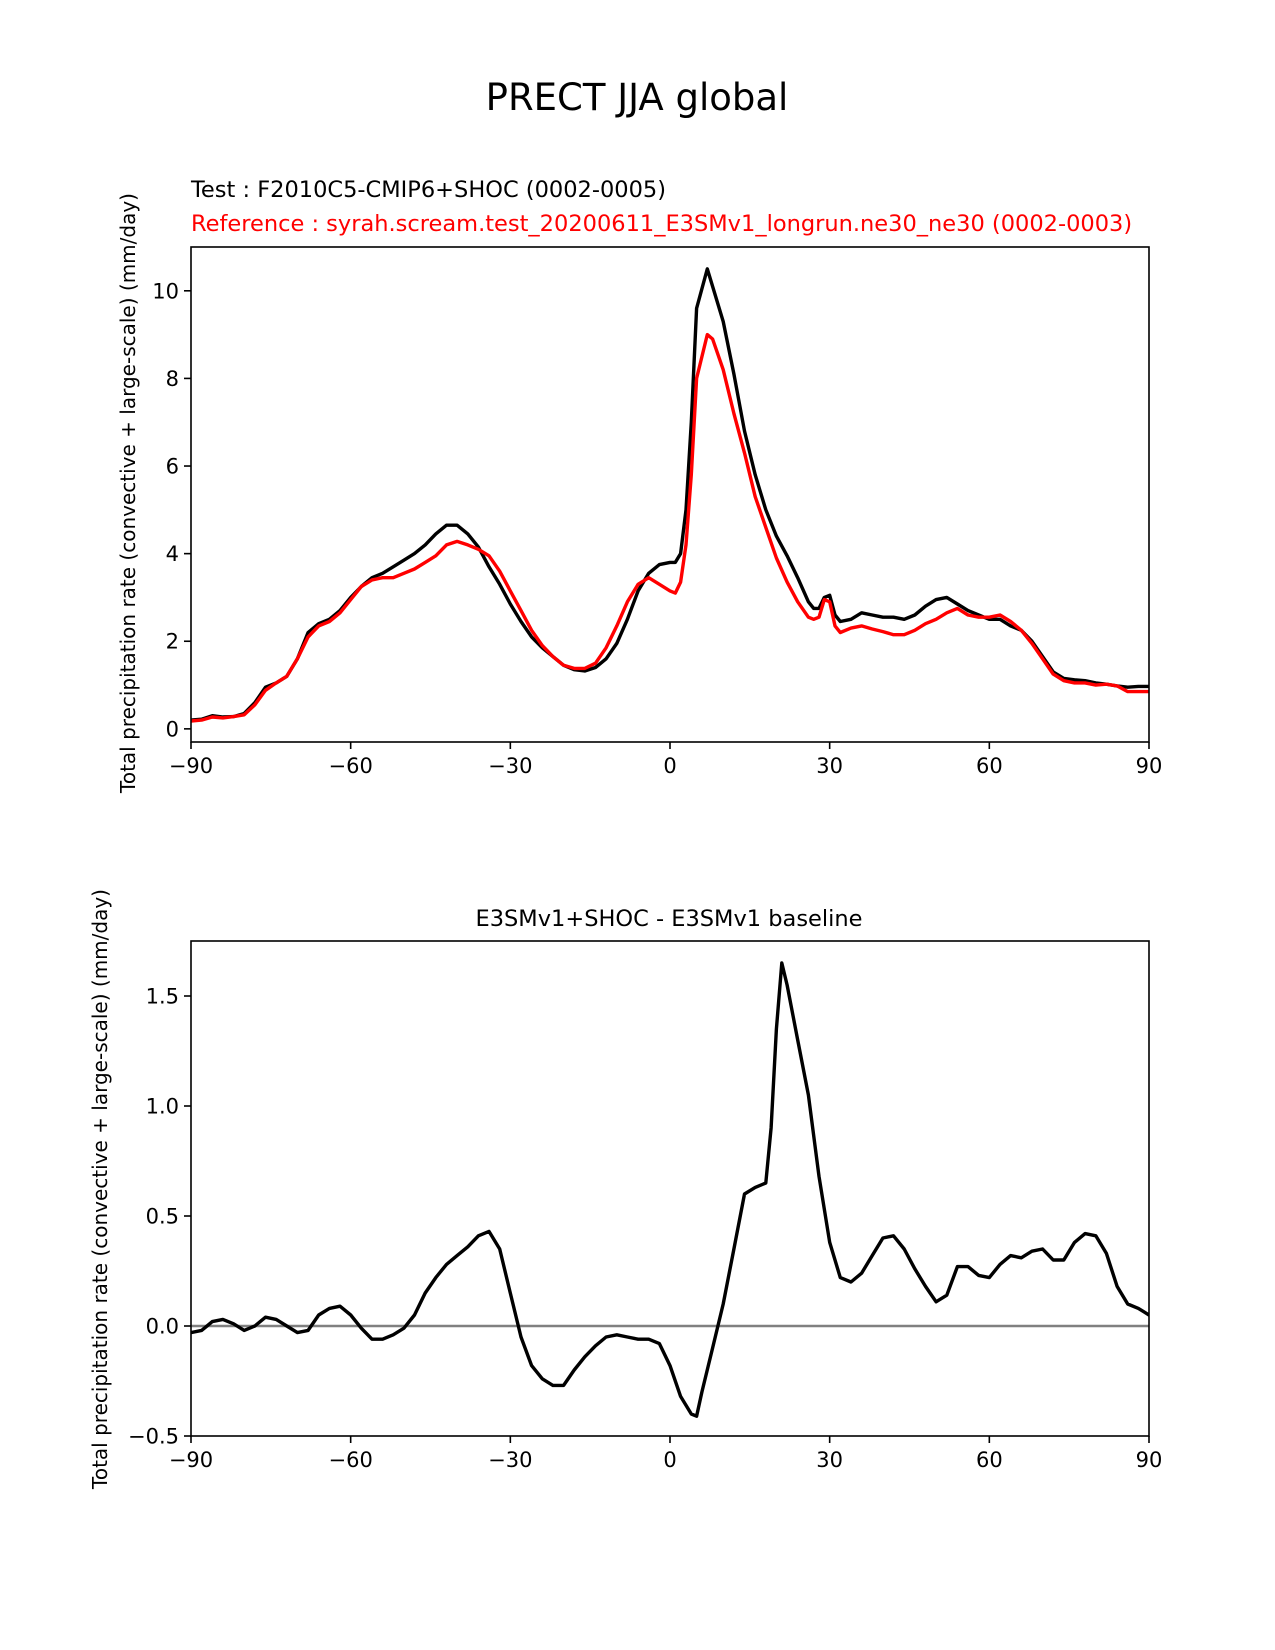 This screenshot has height=1650, width=1275. I want to click on y-tick-label: 10, so click(165, 291).